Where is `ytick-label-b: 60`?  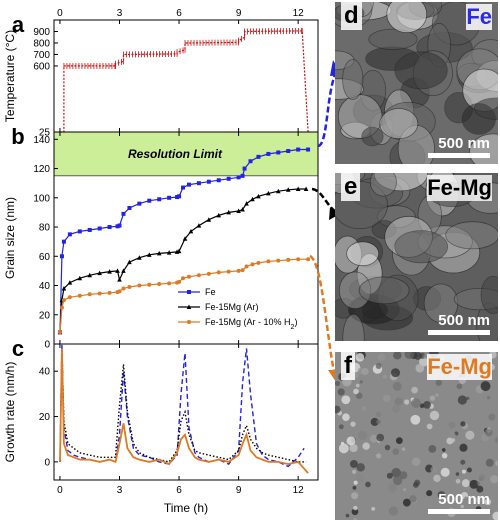
ytick-label-b: 60 is located at coordinates (45, 257).